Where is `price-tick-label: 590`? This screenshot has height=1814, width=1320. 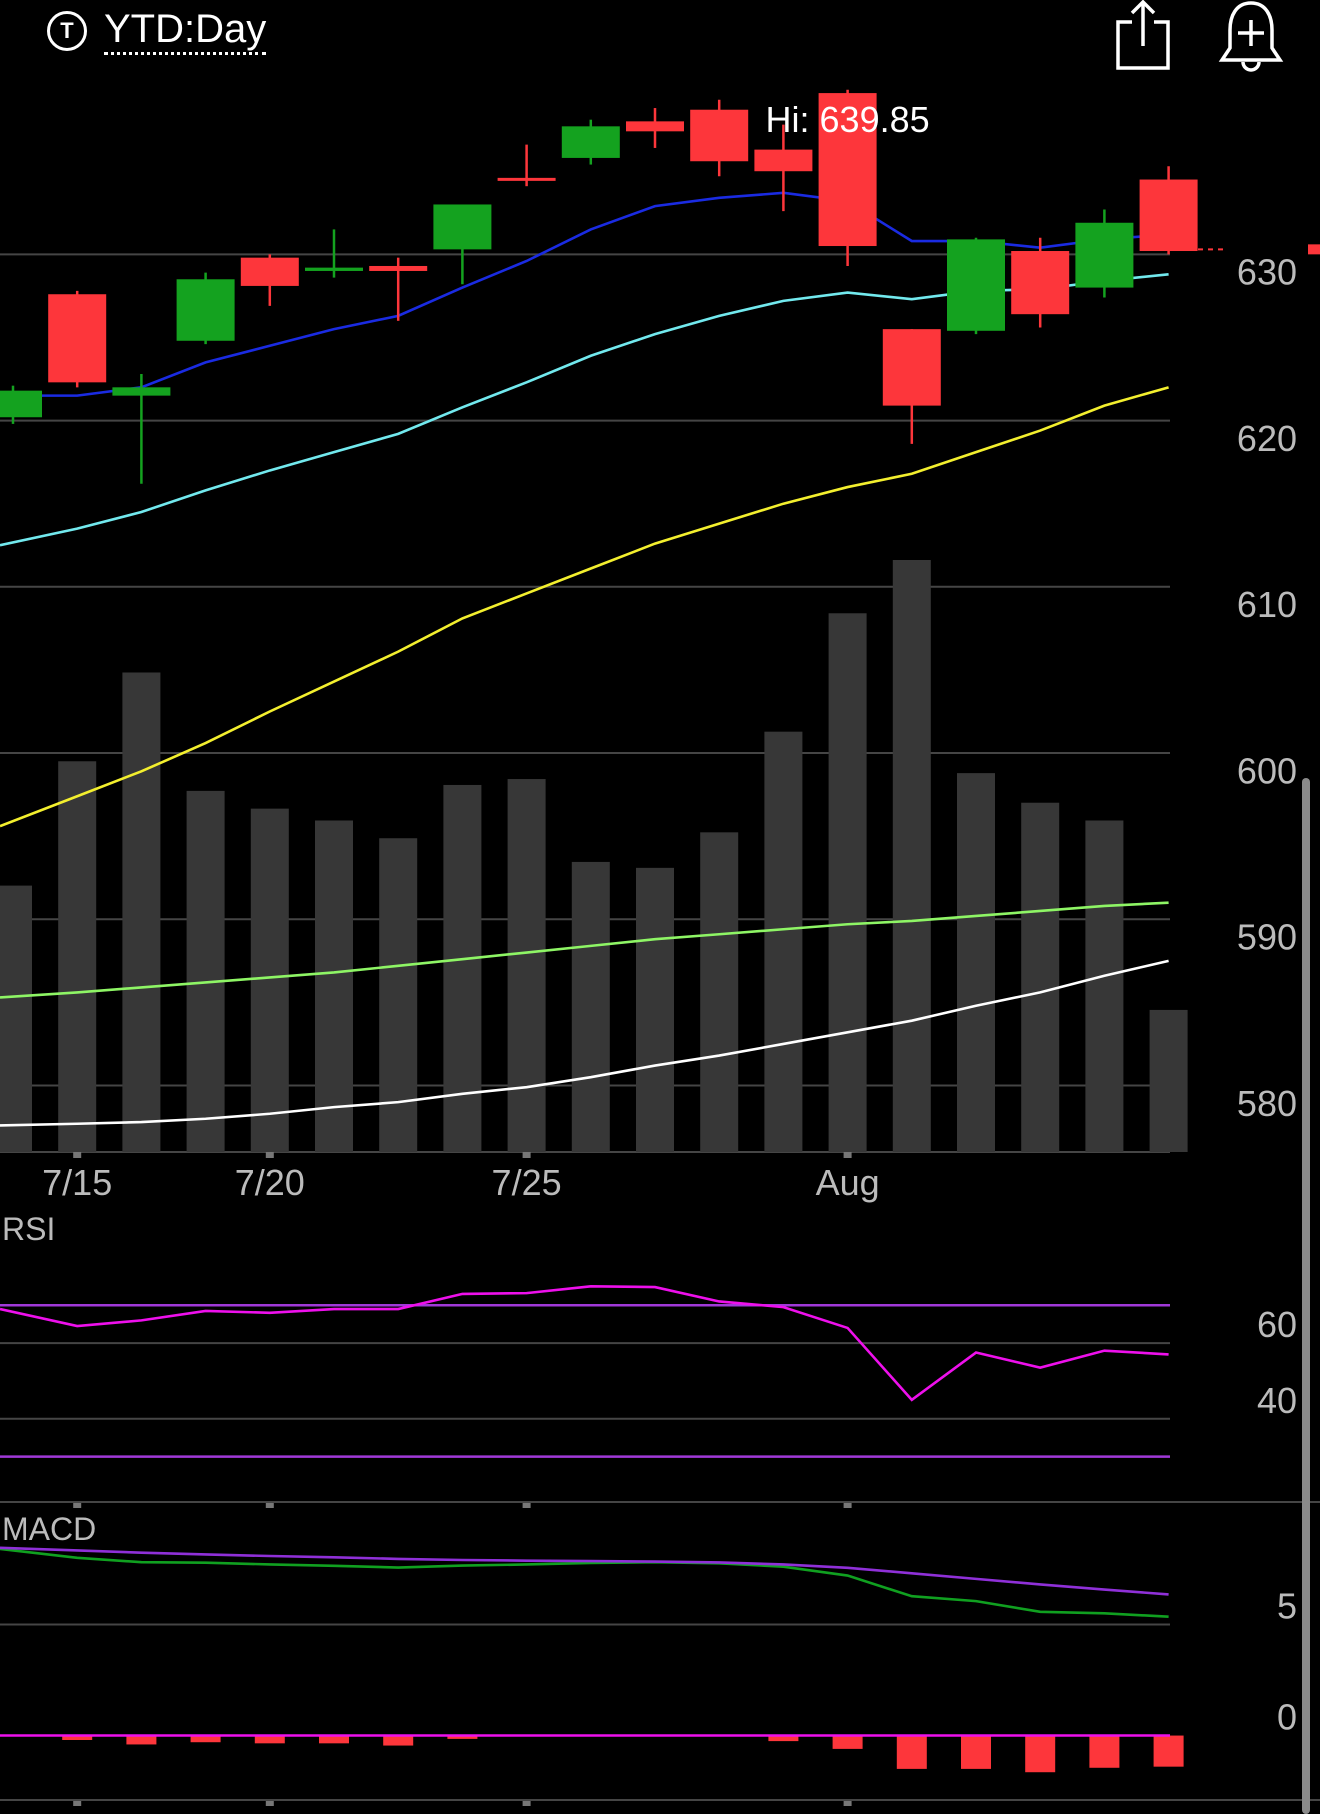
price-tick-label: 590 is located at coordinates (1267, 937).